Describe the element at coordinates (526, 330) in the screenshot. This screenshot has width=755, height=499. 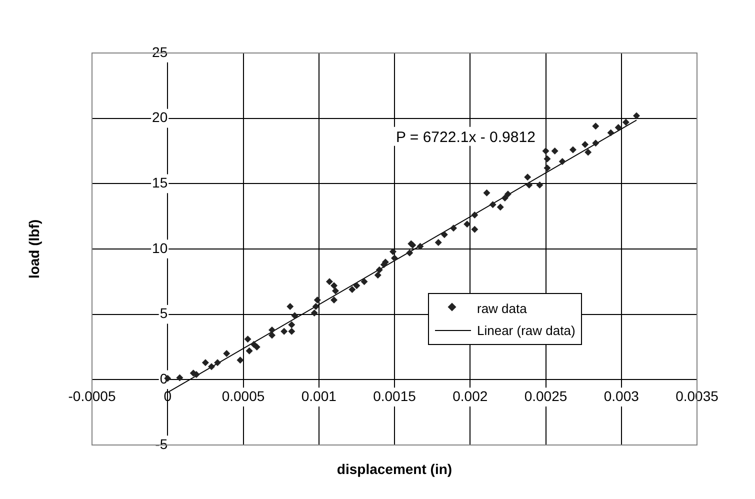
I see `legend-label: Linear (raw data)` at that location.